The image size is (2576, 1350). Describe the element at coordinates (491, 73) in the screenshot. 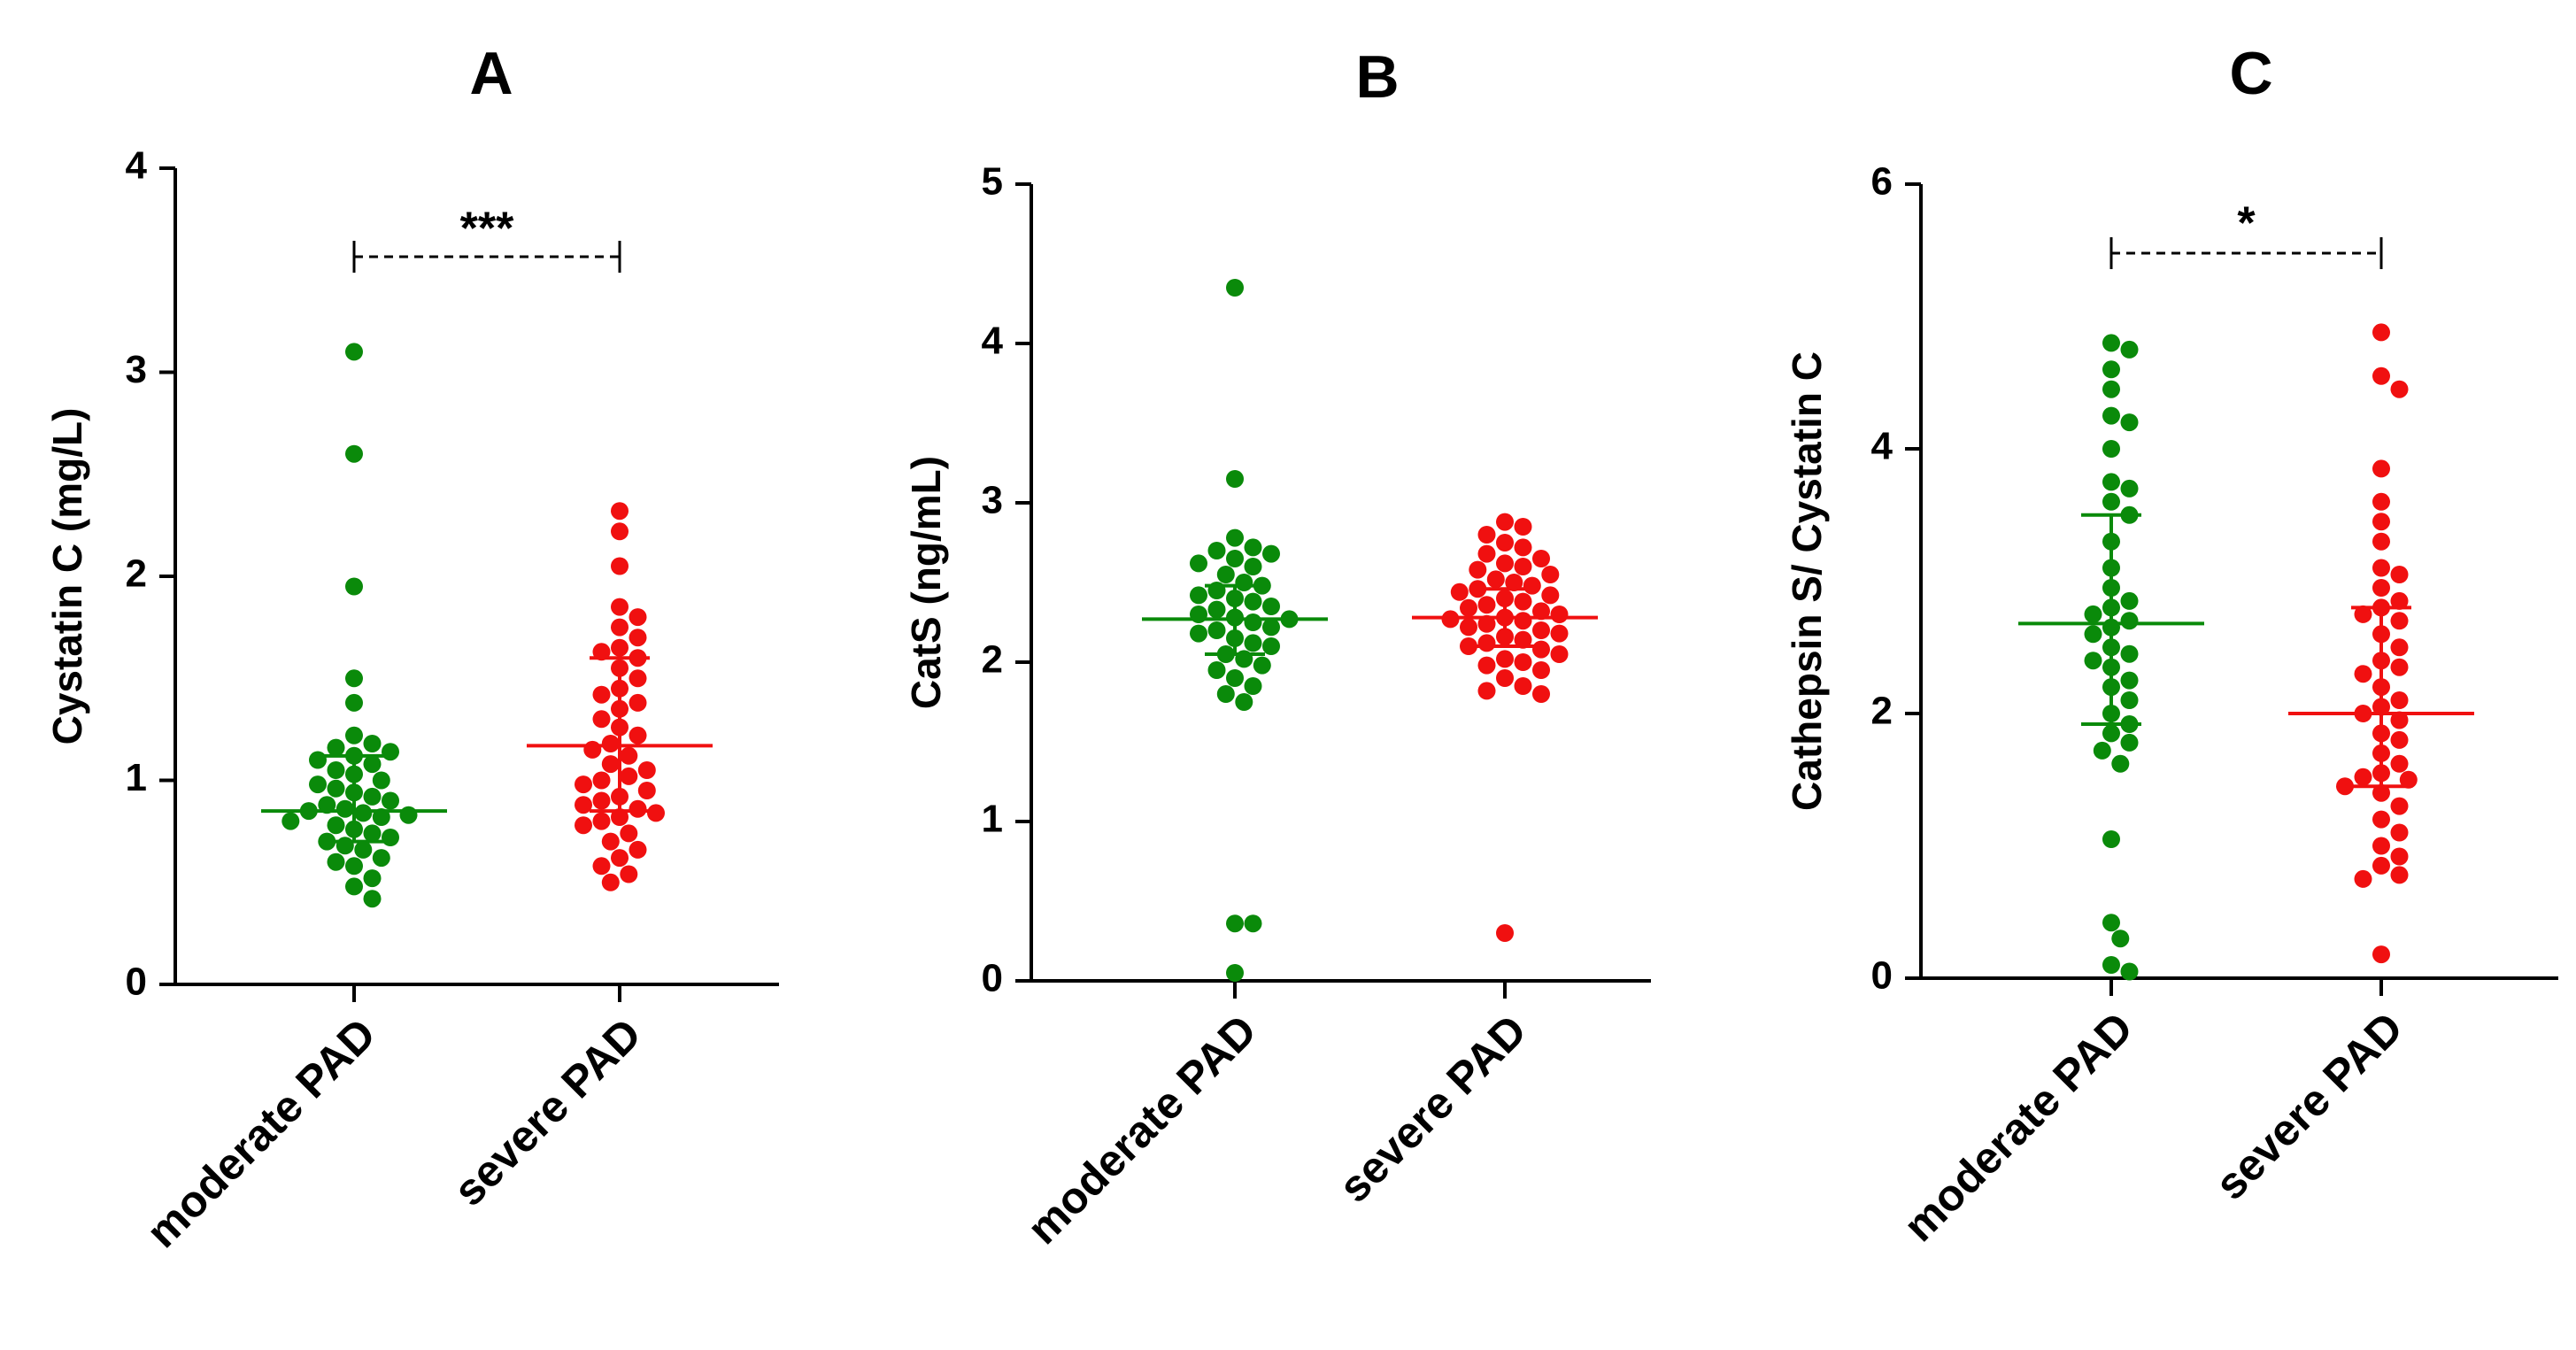

I see `panel-letter: A` at that location.